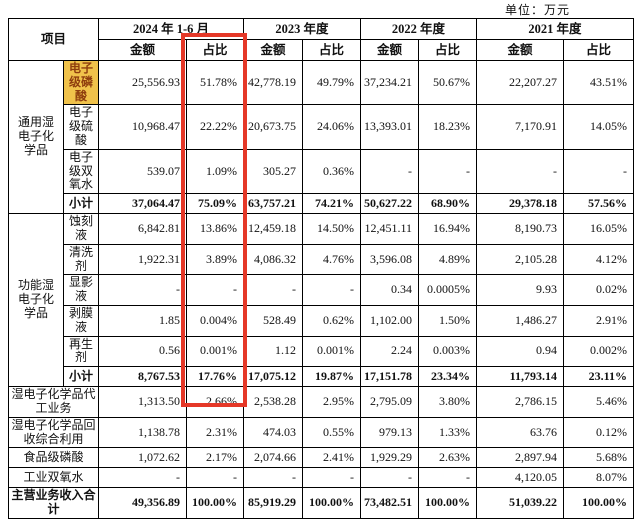  I want to click on amount-cell: 29,378.18, so click(520, 204).